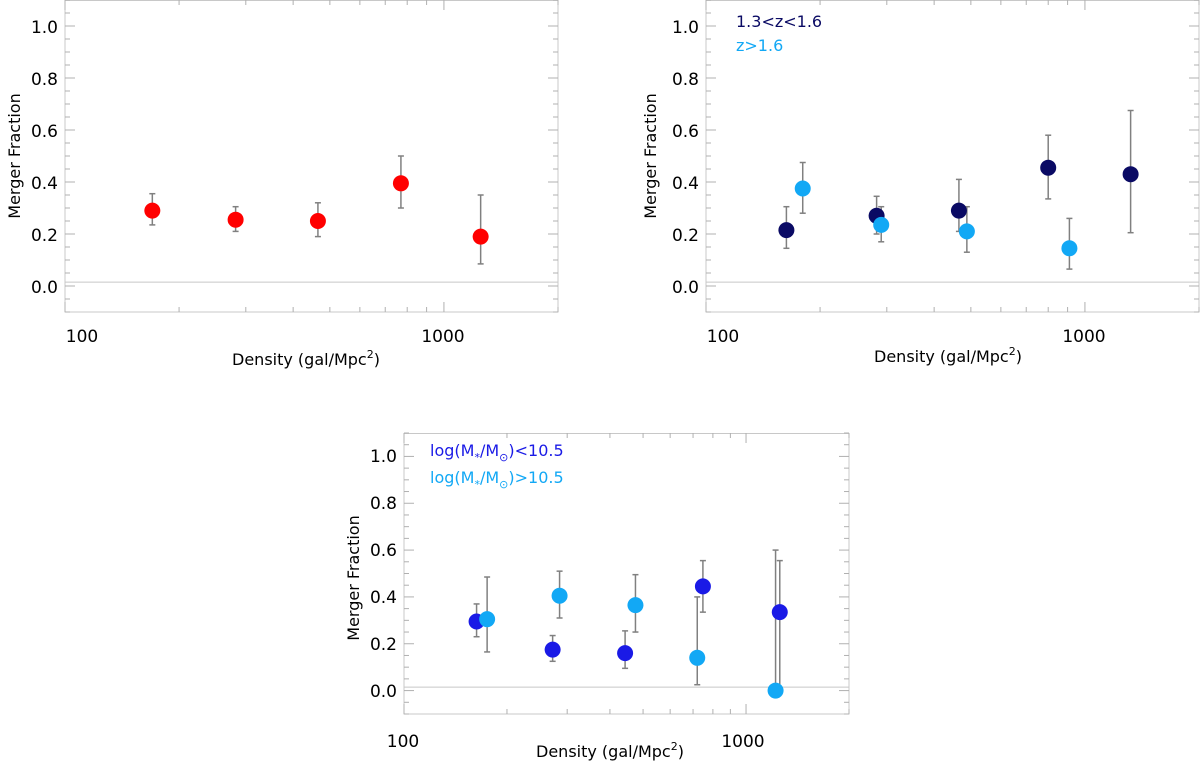  What do you see at coordinates (497, 479) in the screenshot?
I see `legend-entry-high-mass: log(M*/M⊙)>10.5` at bounding box center [497, 479].